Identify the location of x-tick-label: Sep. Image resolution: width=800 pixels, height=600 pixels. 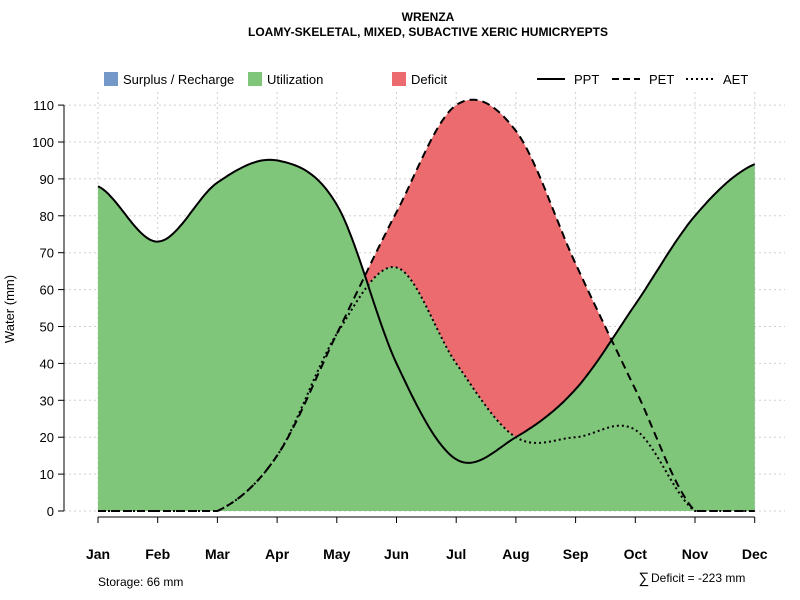
(576, 554).